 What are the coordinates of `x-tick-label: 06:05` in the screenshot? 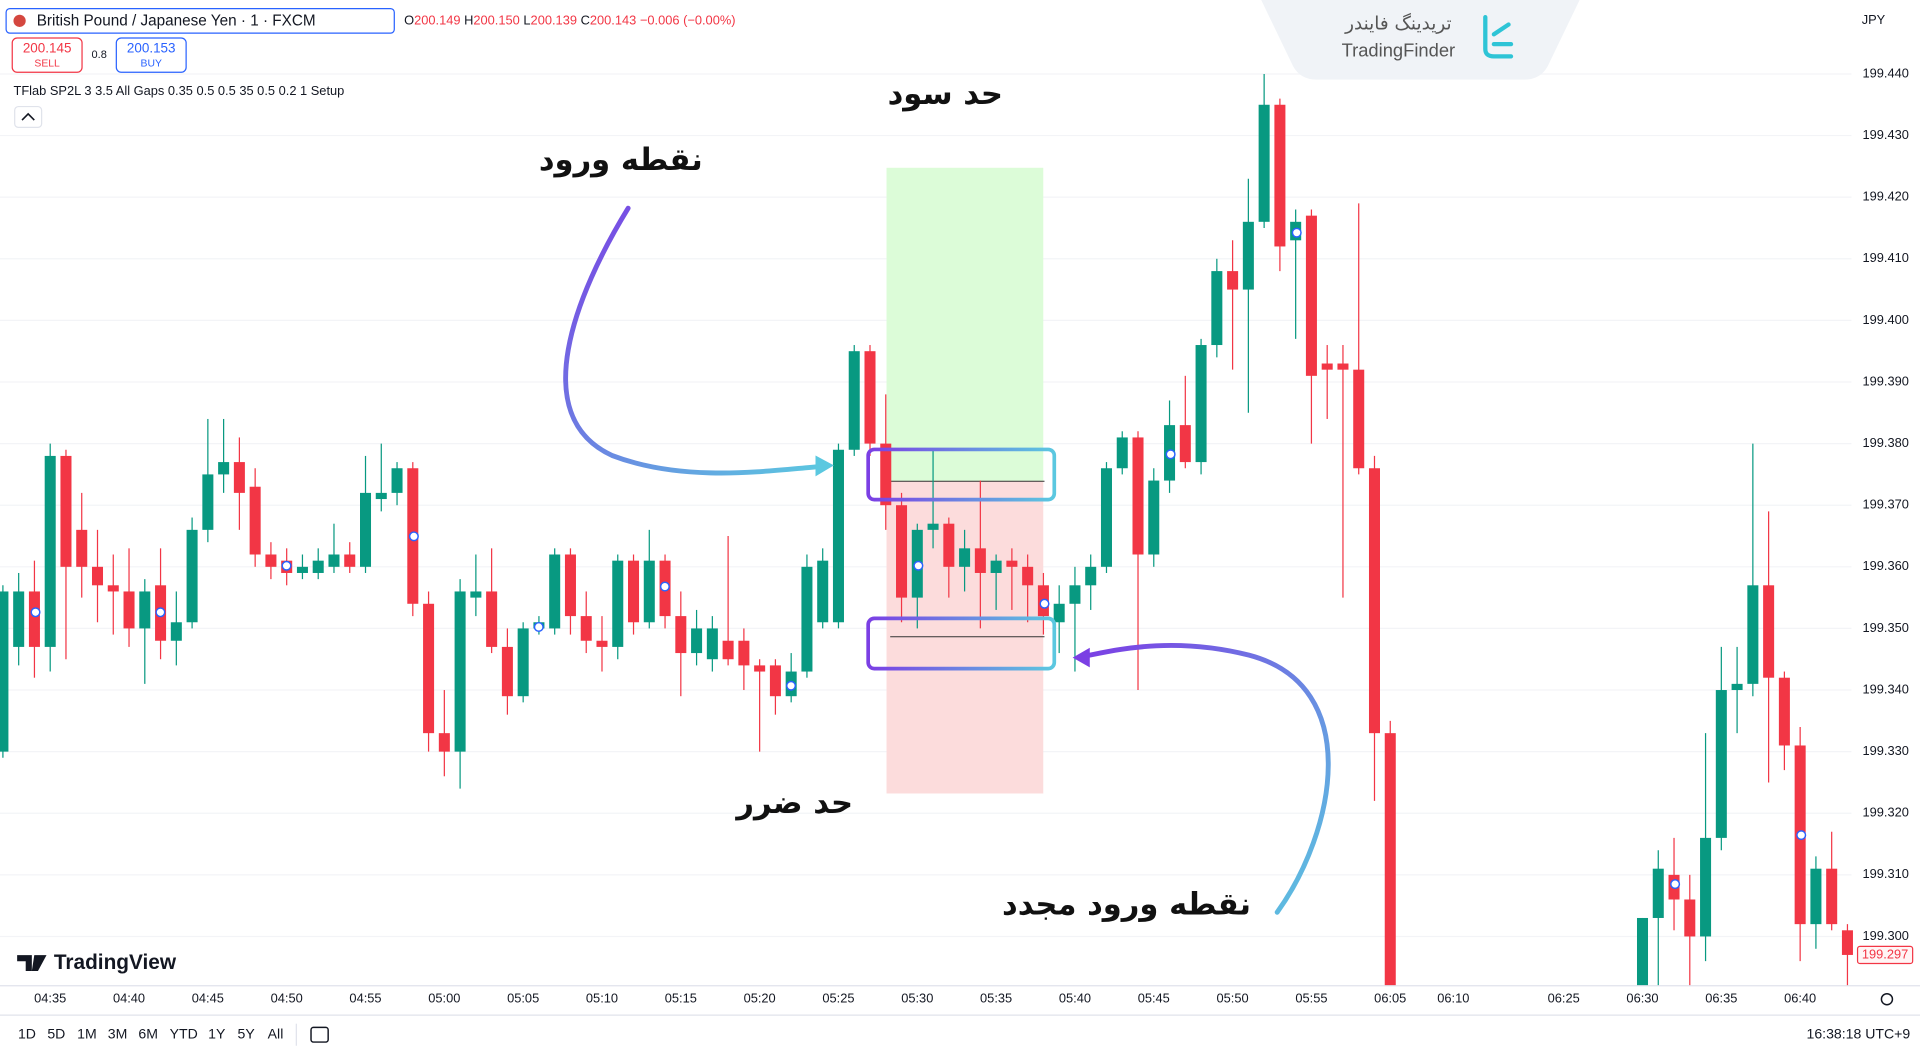 It's located at (1390, 998).